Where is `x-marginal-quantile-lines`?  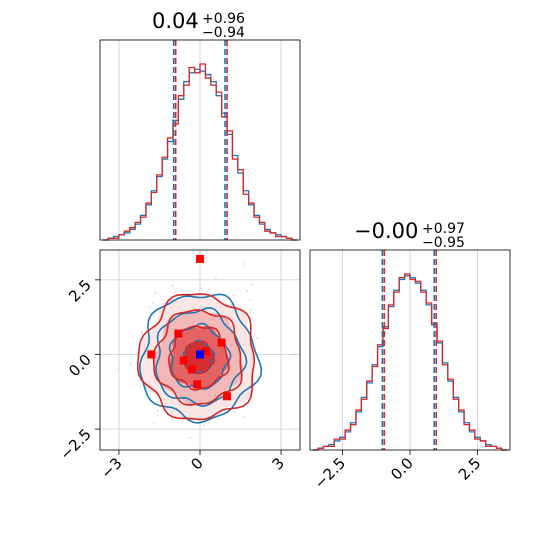 x-marginal-quantile-lines is located at coordinates (200, 140).